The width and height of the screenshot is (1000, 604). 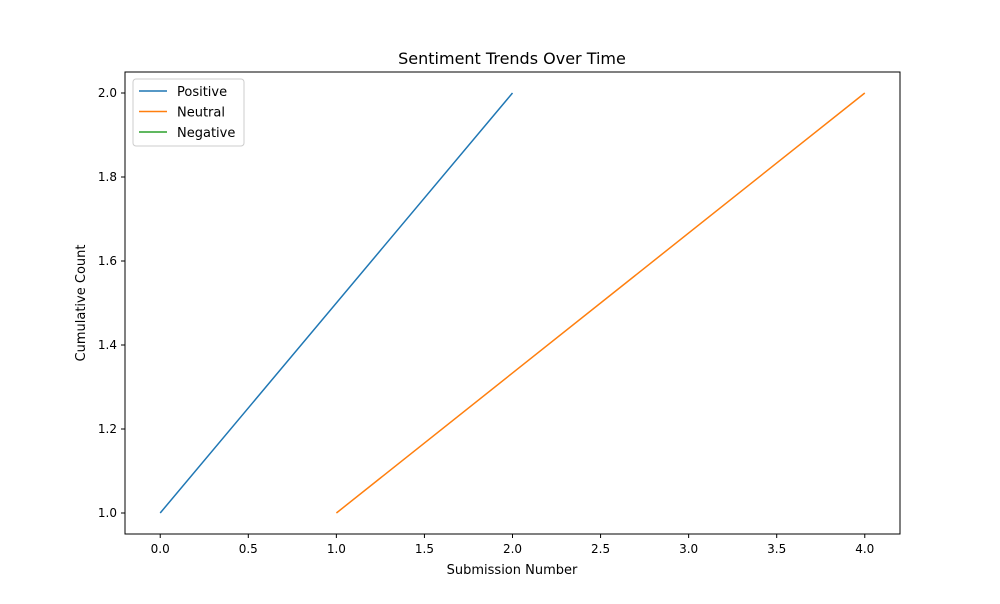 I want to click on y-tick-label: 1.4, so click(x=107, y=345).